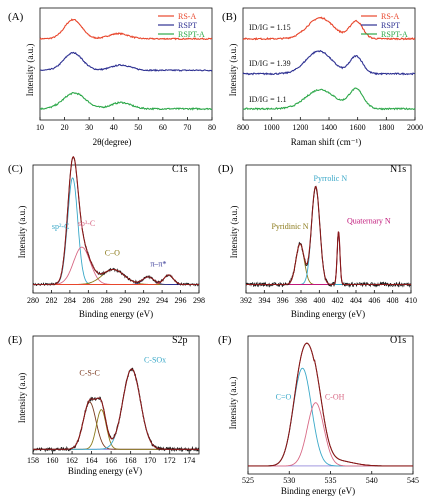 Image resolution: width=423 pixels, height=501 pixels. Describe the element at coordinates (105, 471) in the screenshot. I see `xlabel-e: Binding energy (eV)` at that location.